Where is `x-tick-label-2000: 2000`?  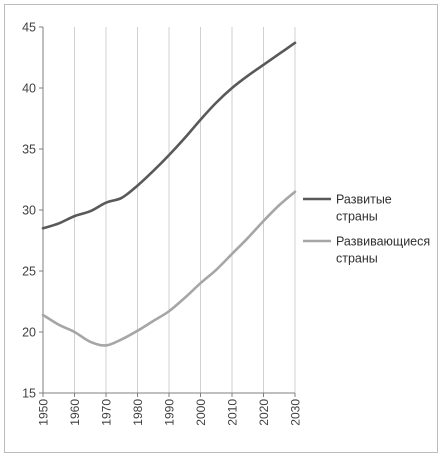 x-tick-label-2000: 2000 is located at coordinates (201, 412).